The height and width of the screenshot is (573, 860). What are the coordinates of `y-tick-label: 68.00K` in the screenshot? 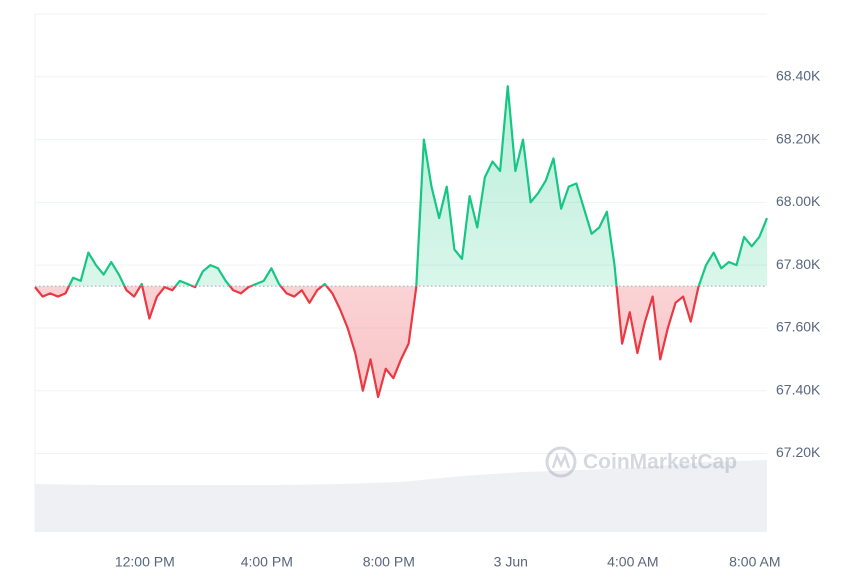 It's located at (798, 201).